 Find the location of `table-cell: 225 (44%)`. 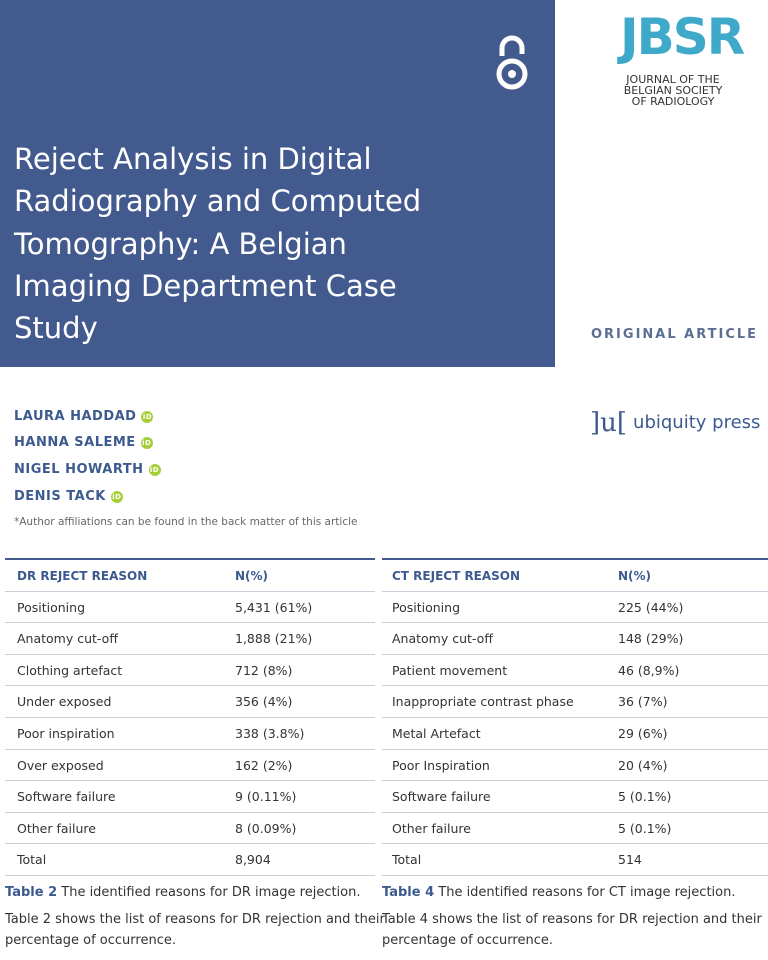

table-cell: 225 (44%) is located at coordinates (651, 607).